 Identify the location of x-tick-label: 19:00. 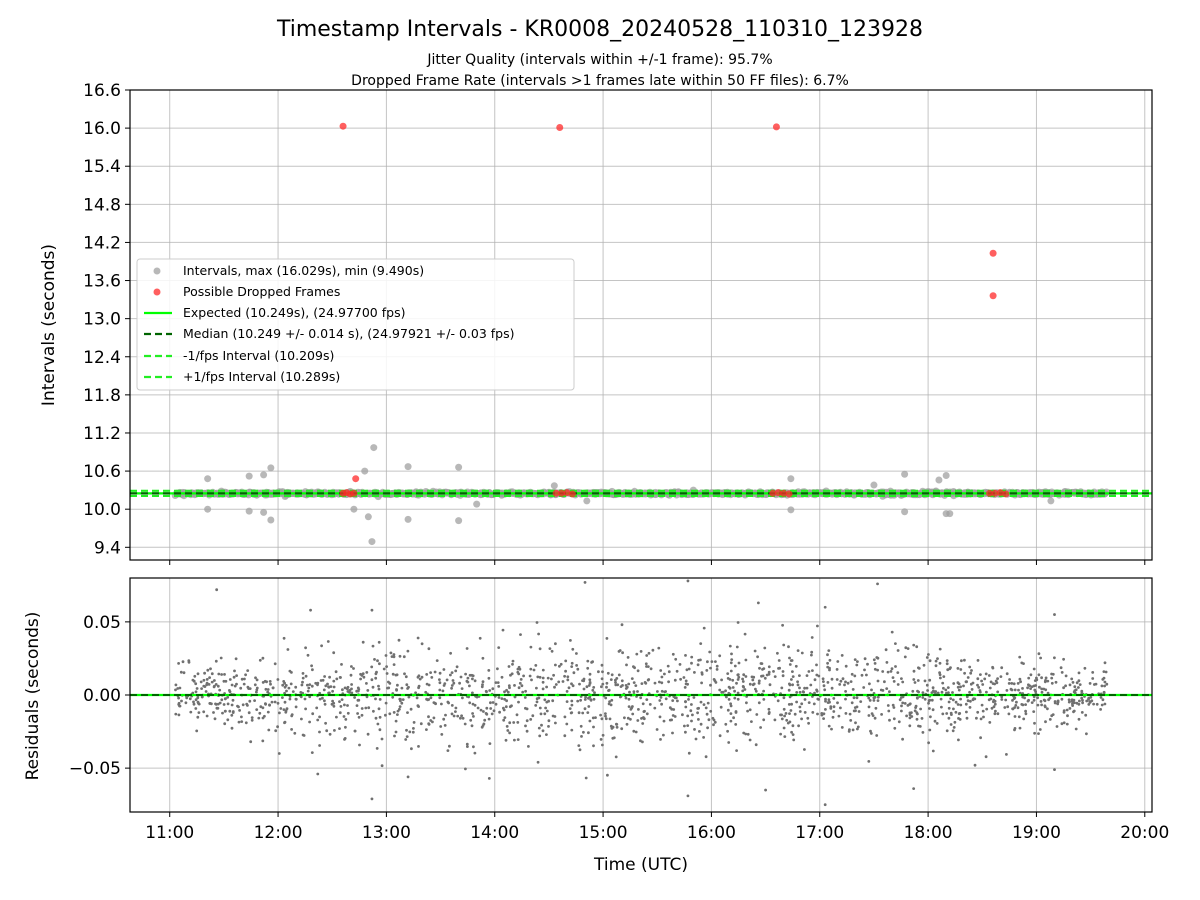
(1036, 833).